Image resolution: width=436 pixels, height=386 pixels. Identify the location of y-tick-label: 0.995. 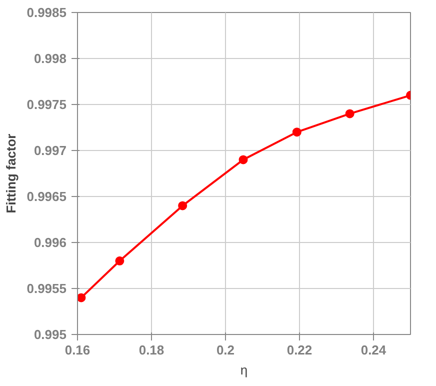
(50, 334).